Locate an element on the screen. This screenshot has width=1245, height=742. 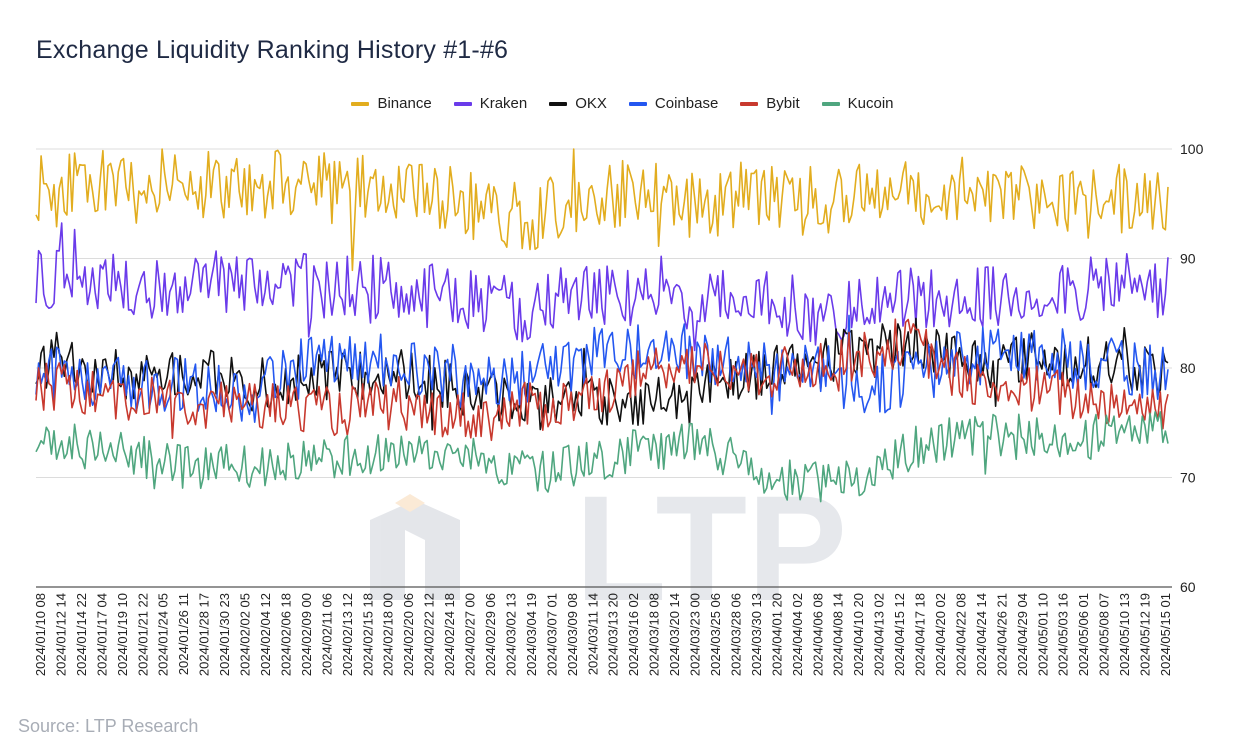
x-tick-label: 2024/04/15 12 is located at coordinates (899, 634).